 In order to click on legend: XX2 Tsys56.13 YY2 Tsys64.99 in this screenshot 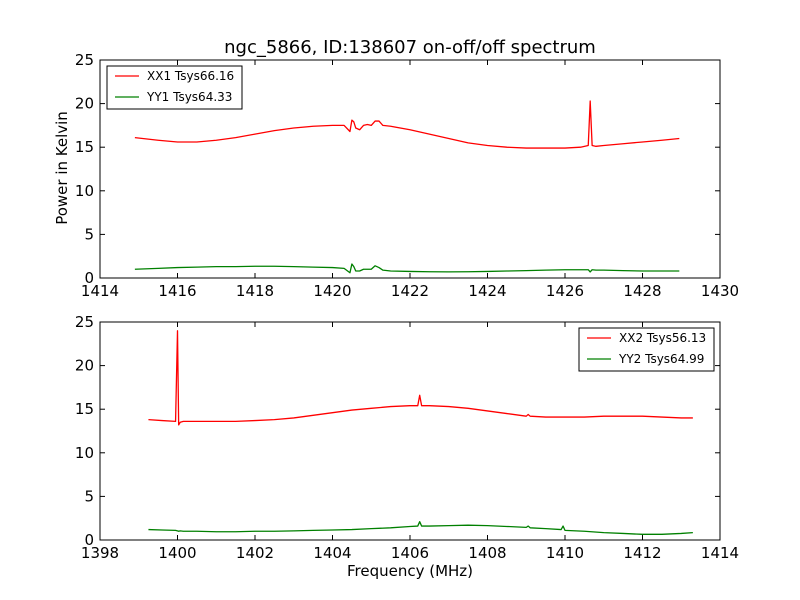, I will do `click(646, 349)`.